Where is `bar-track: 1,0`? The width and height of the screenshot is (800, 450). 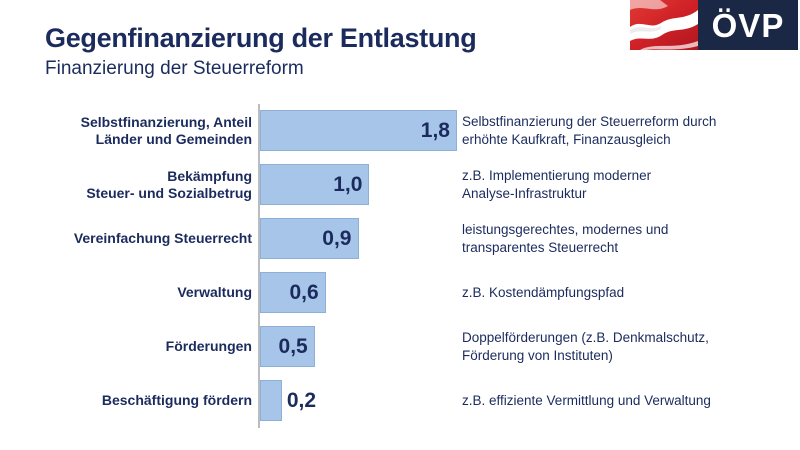
bar-track: 1,0 is located at coordinates (360, 184).